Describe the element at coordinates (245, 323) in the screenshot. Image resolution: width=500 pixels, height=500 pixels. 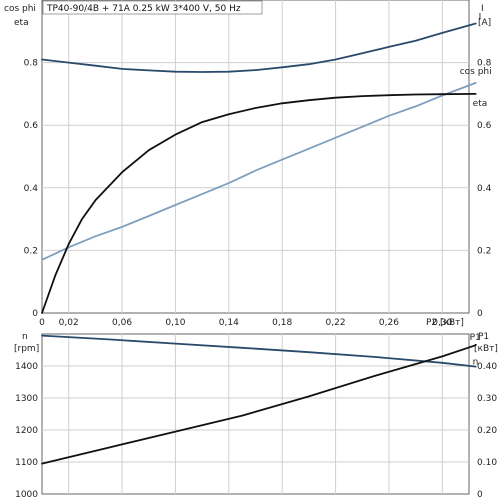
I see `top-x-ticks: 0 0,02 0,06 0,10 0,14 0,18 0,22 0,26 0,30` at that location.